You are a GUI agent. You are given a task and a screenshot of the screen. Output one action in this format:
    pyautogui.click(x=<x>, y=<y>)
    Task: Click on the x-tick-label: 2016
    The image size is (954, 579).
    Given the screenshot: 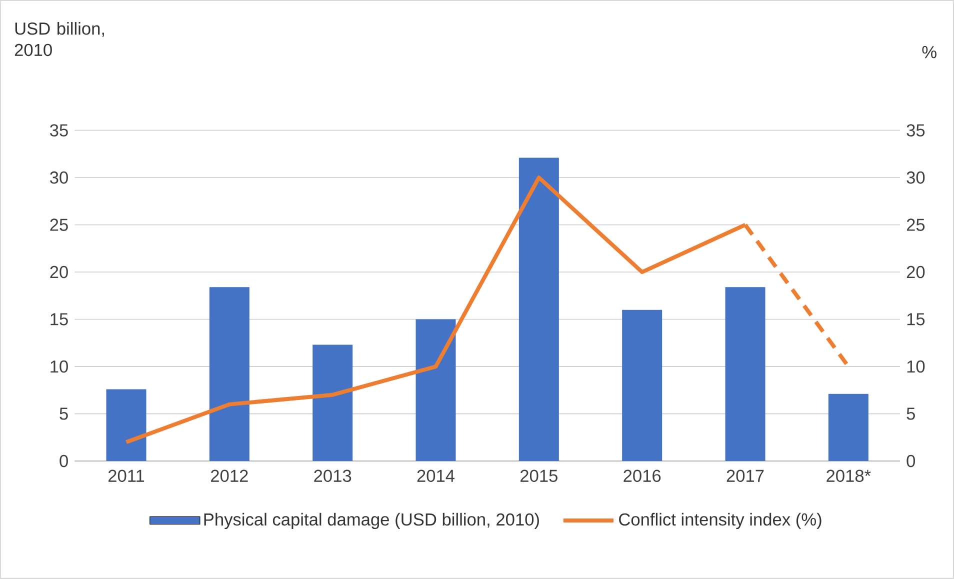 What is the action you would take?
    pyautogui.click(x=642, y=476)
    